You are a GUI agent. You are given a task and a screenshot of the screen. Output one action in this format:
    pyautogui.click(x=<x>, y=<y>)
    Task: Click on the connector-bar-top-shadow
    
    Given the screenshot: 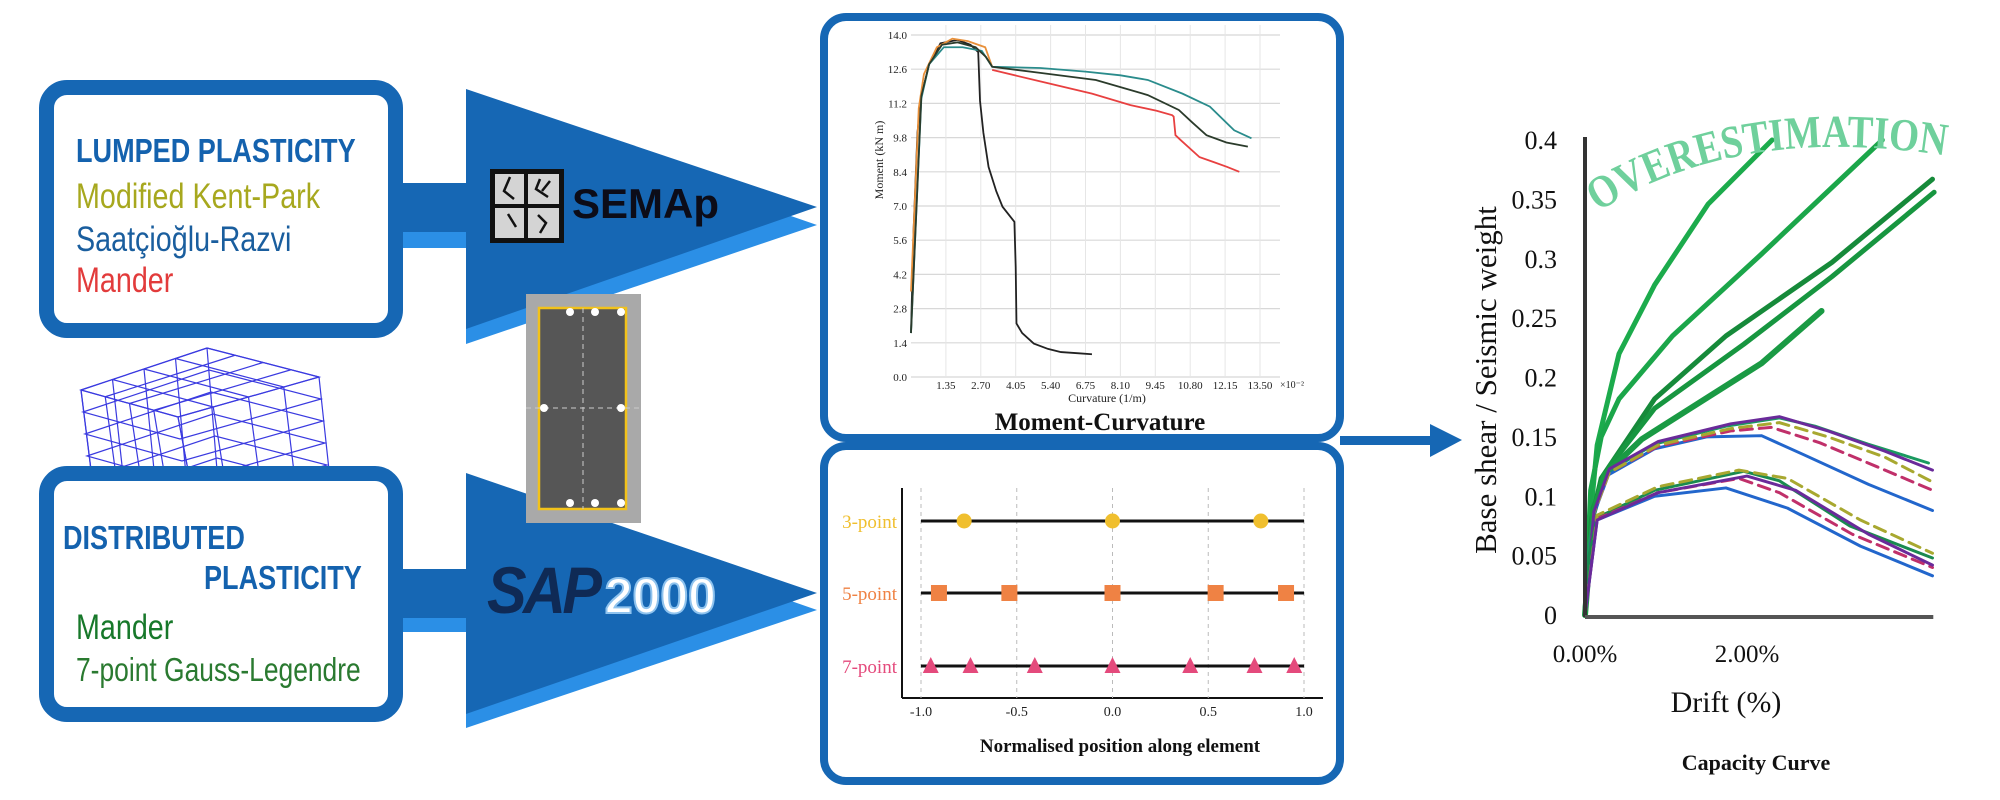 What is the action you would take?
    pyautogui.click(x=435, y=240)
    